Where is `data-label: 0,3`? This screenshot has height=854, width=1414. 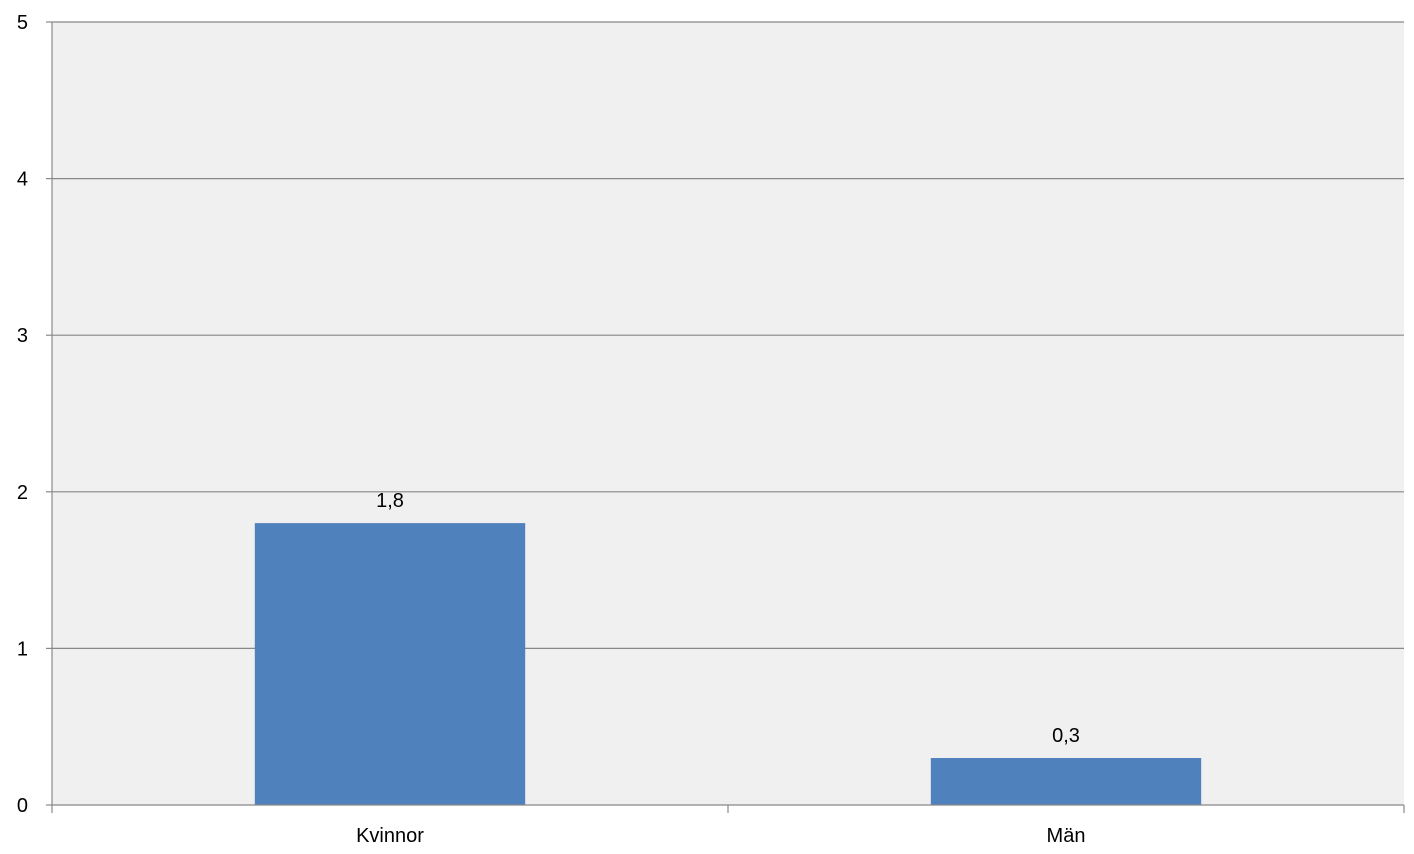
data-label: 0,3 is located at coordinates (1066, 736).